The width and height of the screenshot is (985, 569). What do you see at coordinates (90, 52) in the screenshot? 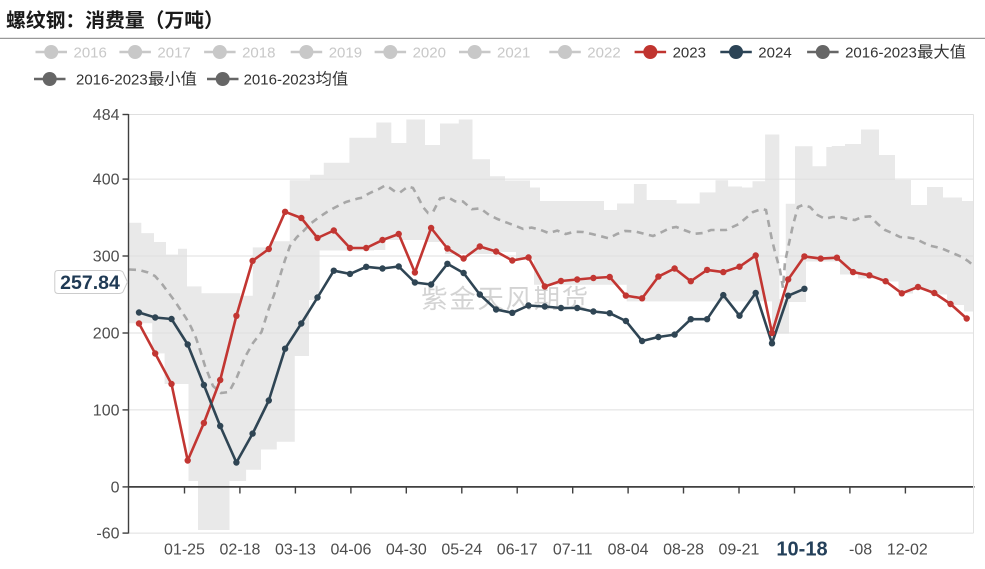
I see `svg-text: 2016` at bounding box center [90, 52].